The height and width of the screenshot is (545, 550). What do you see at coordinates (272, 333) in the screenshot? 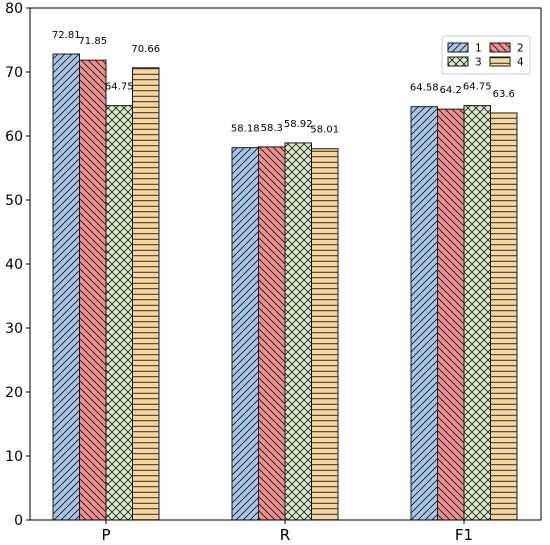
I see `bar-hatch-2-R` at bounding box center [272, 333].